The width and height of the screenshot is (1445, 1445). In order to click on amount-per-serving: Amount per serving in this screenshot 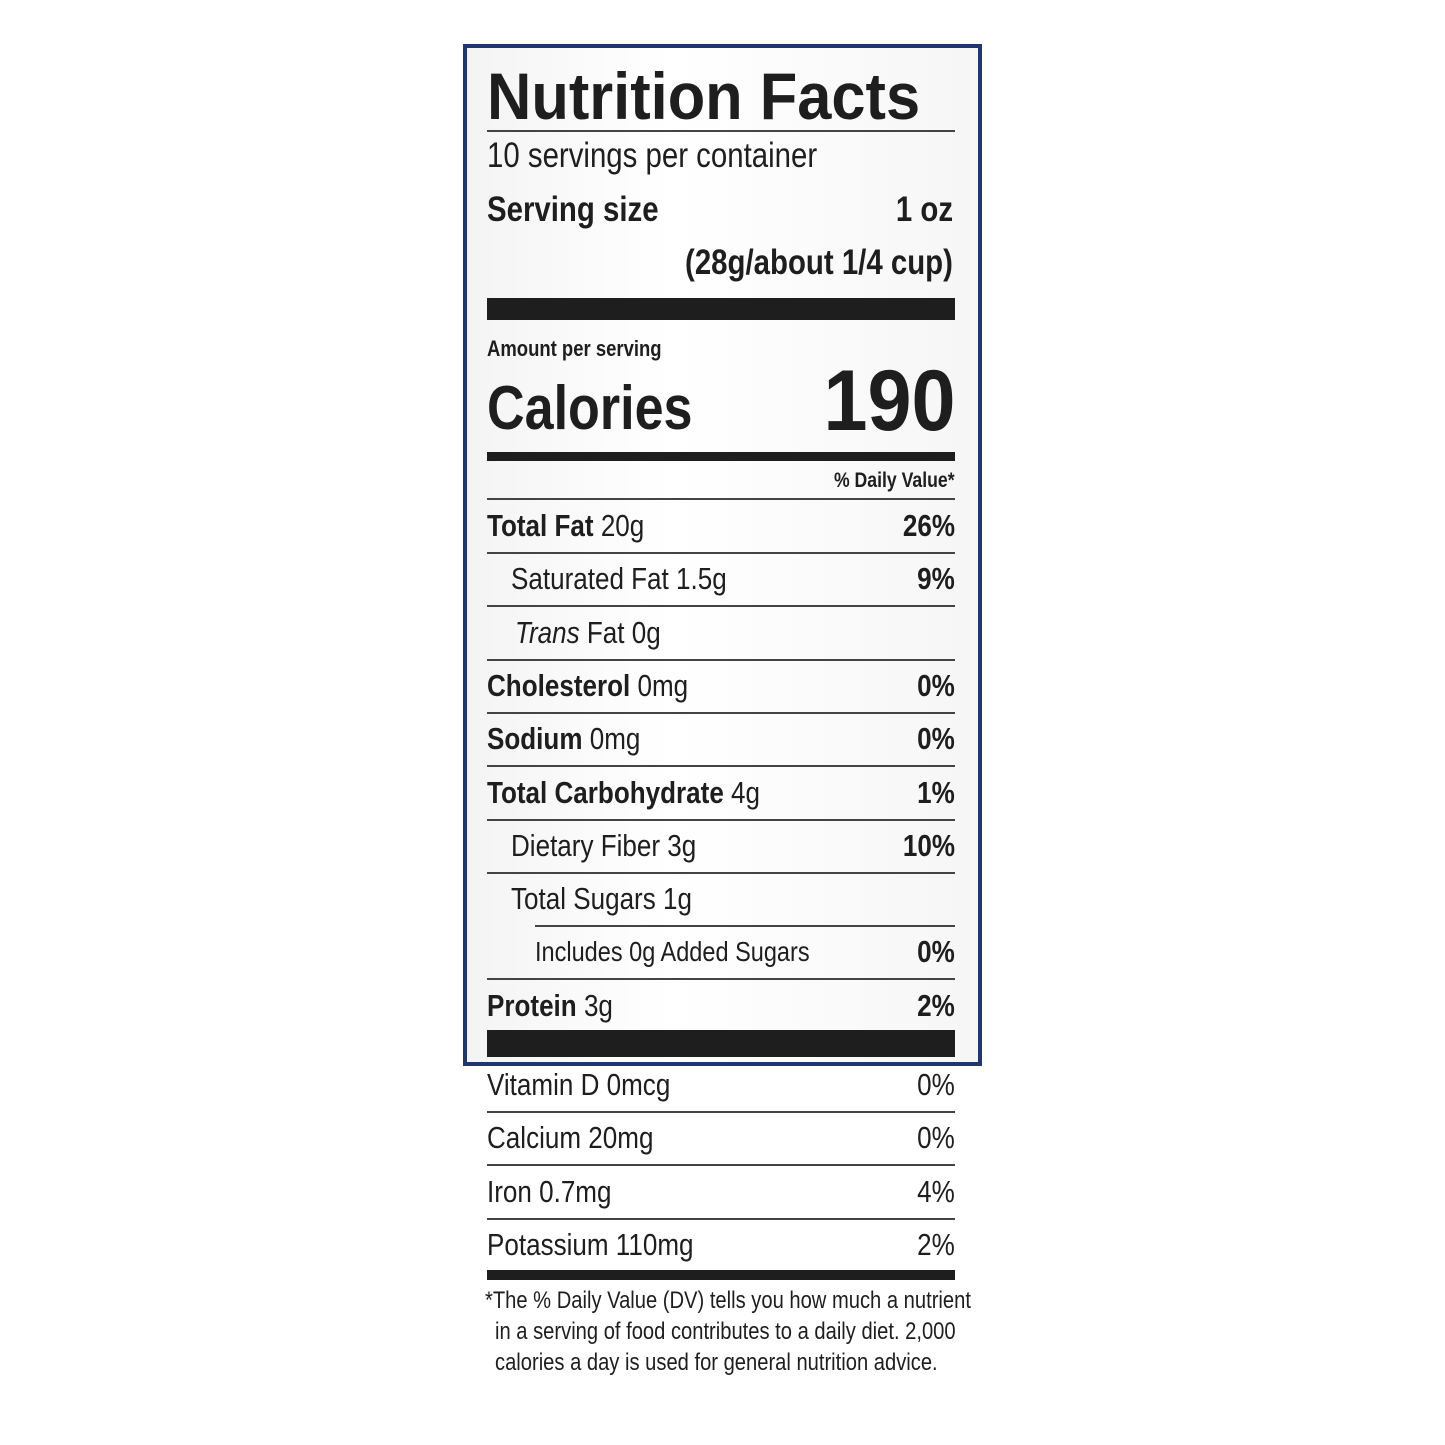, I will do `click(574, 348)`.